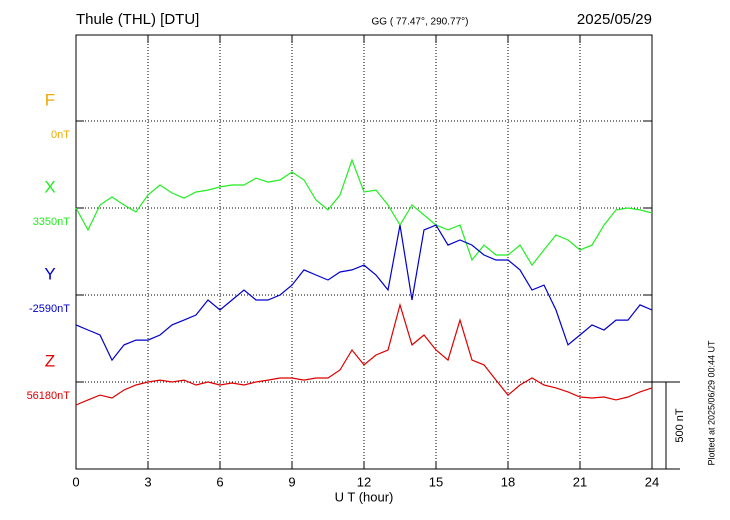  What do you see at coordinates (291, 481) in the screenshot?
I see `x-tick-label: 9` at bounding box center [291, 481].